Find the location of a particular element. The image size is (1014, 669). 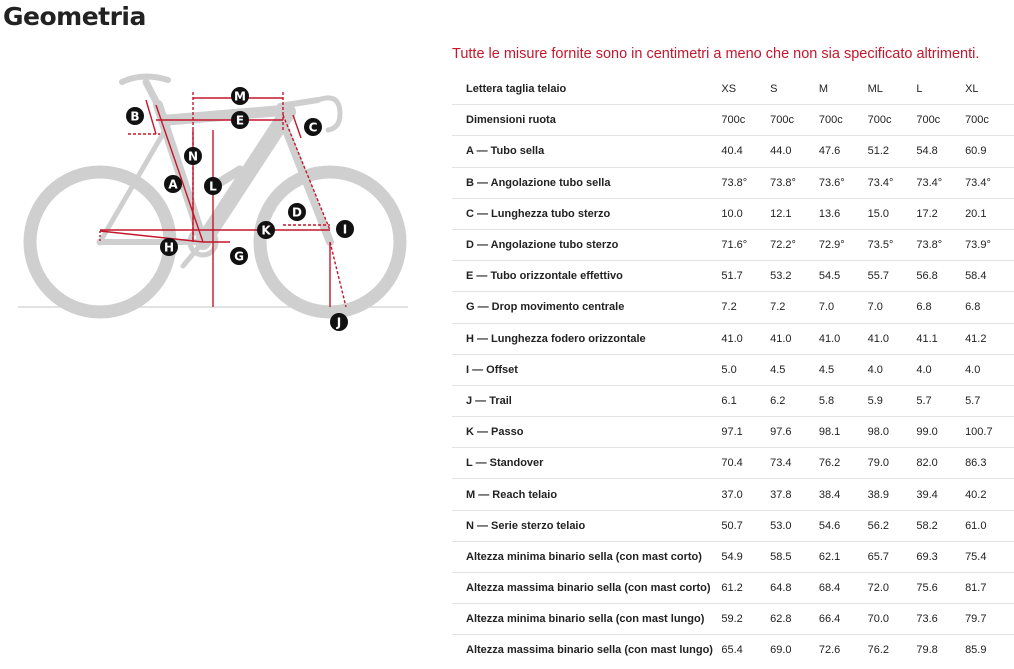

row-value-m: 38.4 is located at coordinates (843, 494).